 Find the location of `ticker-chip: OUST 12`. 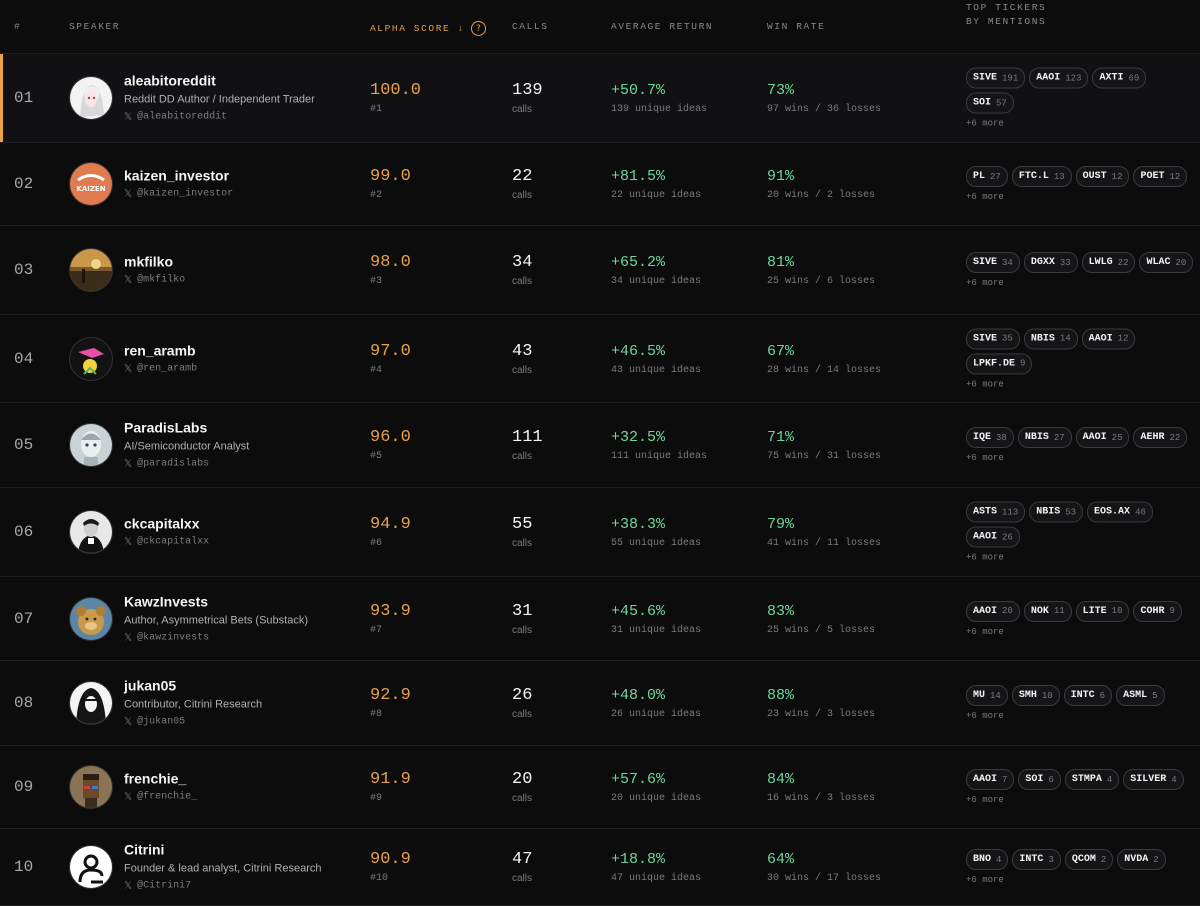

ticker-chip: OUST 12 is located at coordinates (1102, 176).